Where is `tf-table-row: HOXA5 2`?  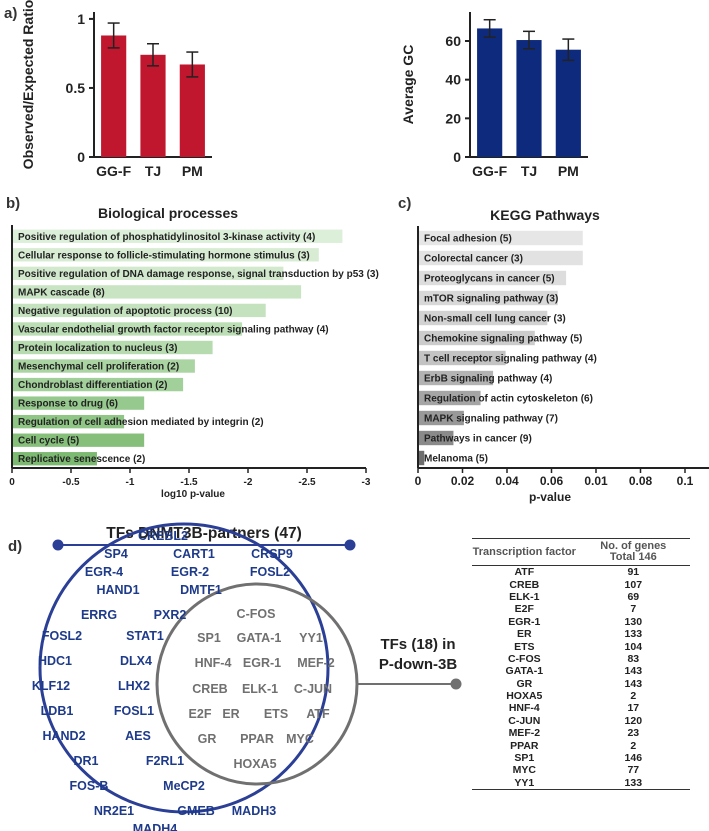
tf-table-row: HOXA5 2 is located at coordinates (581, 696).